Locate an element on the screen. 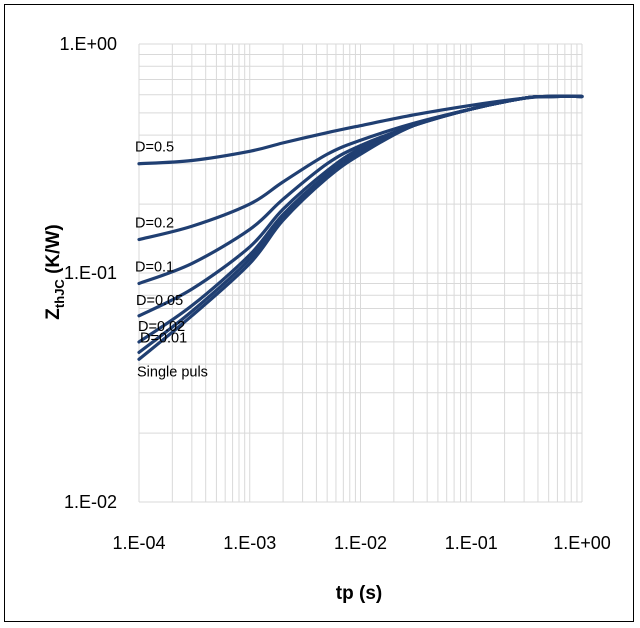 The width and height of the screenshot is (640, 628). x-tick-label: 1.E-02 is located at coordinates (360, 543).